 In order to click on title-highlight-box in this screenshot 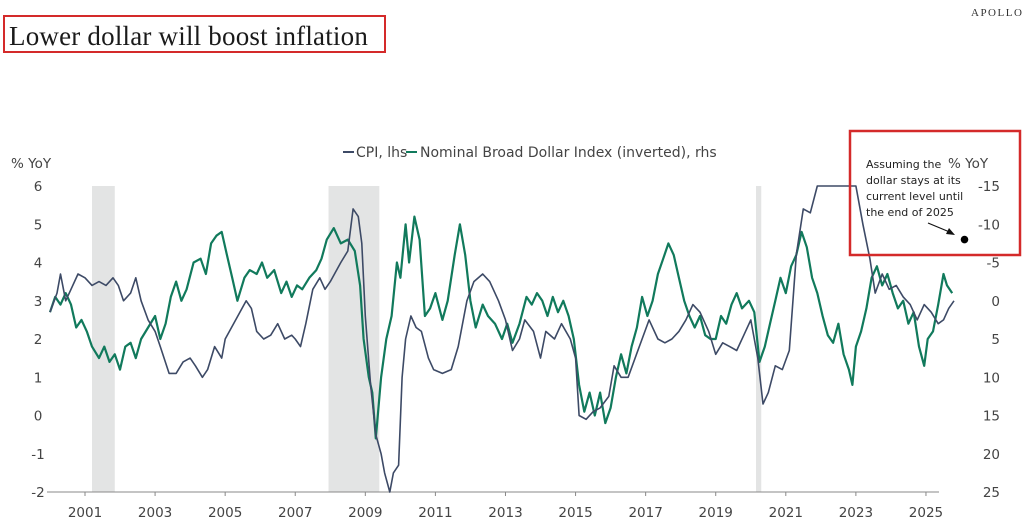, I will do `click(194, 34)`.